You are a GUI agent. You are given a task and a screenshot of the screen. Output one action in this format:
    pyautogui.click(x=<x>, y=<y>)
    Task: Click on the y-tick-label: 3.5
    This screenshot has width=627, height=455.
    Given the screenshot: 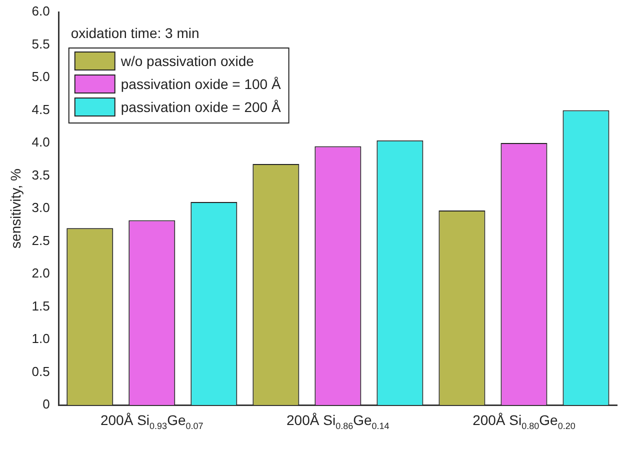 What is the action you would take?
    pyautogui.click(x=41, y=174)
    